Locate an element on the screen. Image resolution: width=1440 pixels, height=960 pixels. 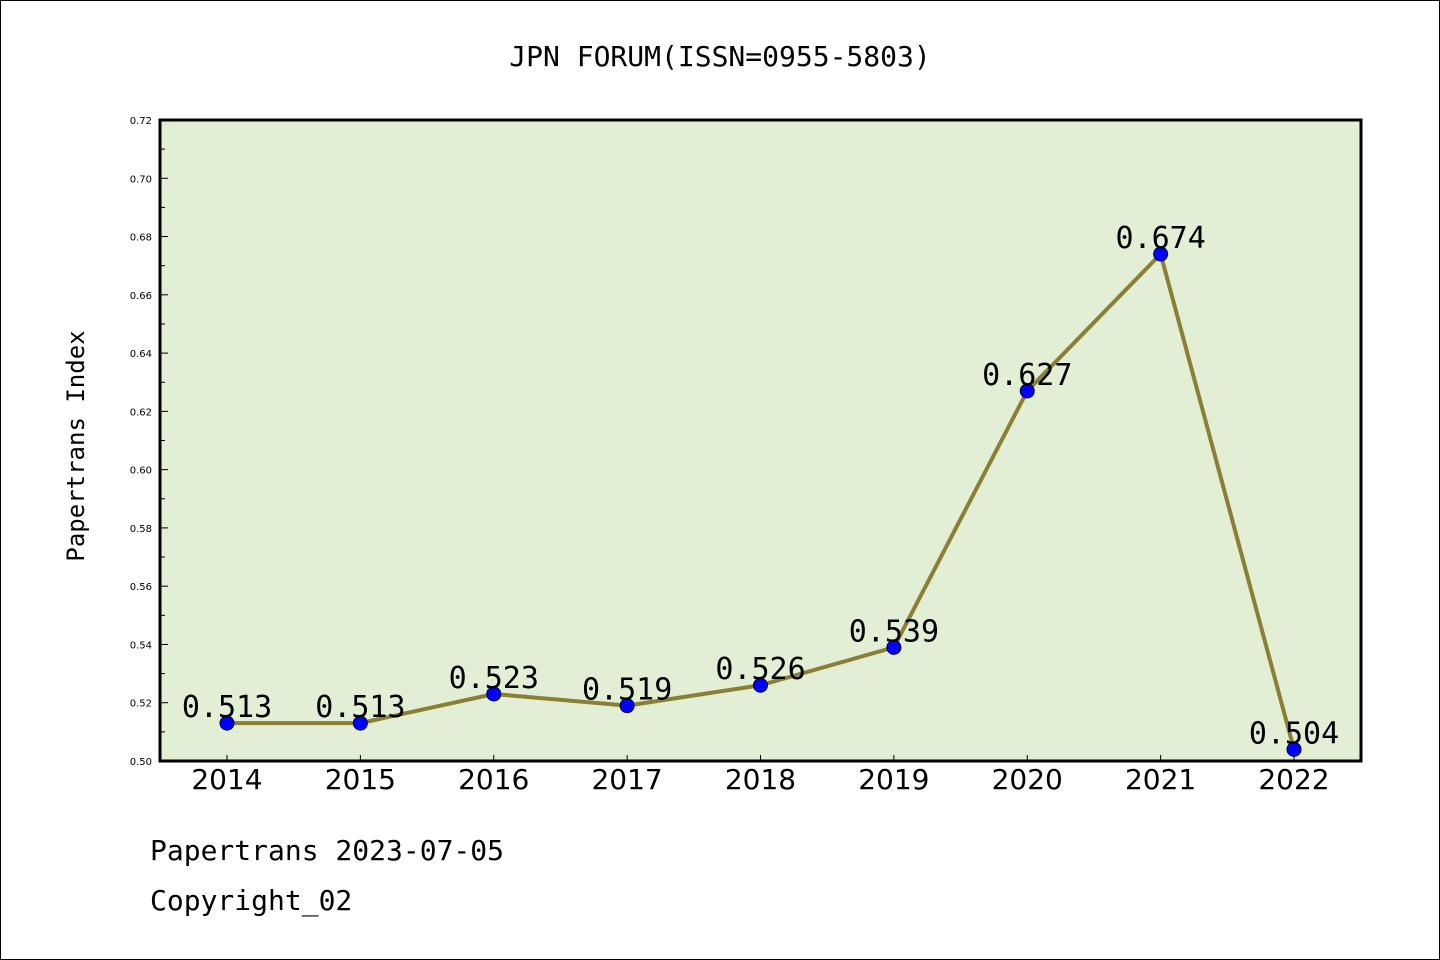
source-date-text: Papertrans 2023-07-05 is located at coordinates (327, 850).